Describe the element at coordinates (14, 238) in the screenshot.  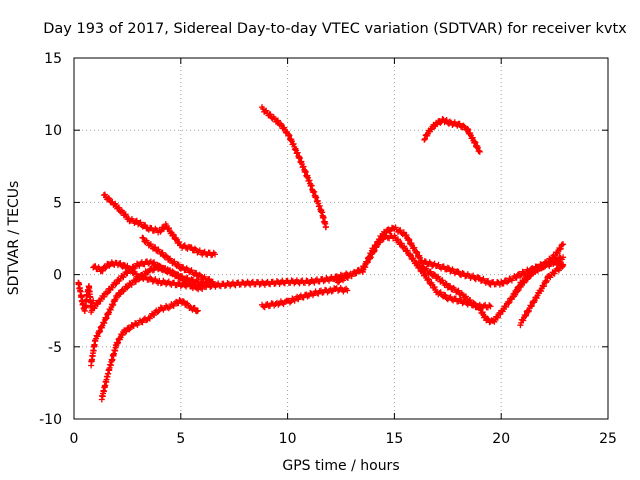
I see `y-axis-label: SDTVAR / TECUs` at that location.